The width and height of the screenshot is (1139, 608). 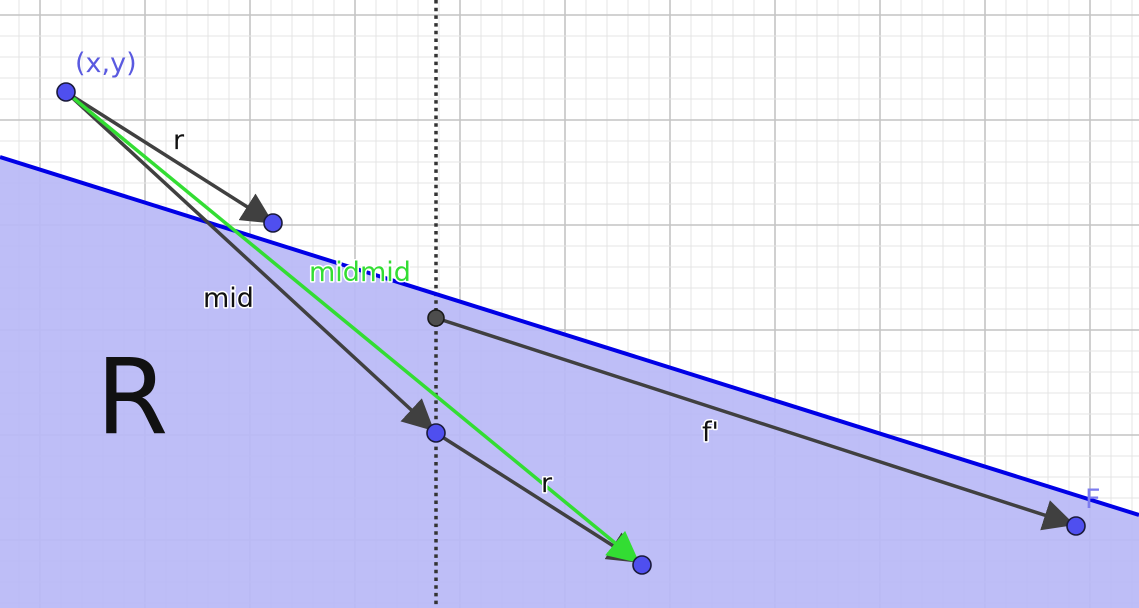 I want to click on vector-r-bottom, so click(x=537, y=497).